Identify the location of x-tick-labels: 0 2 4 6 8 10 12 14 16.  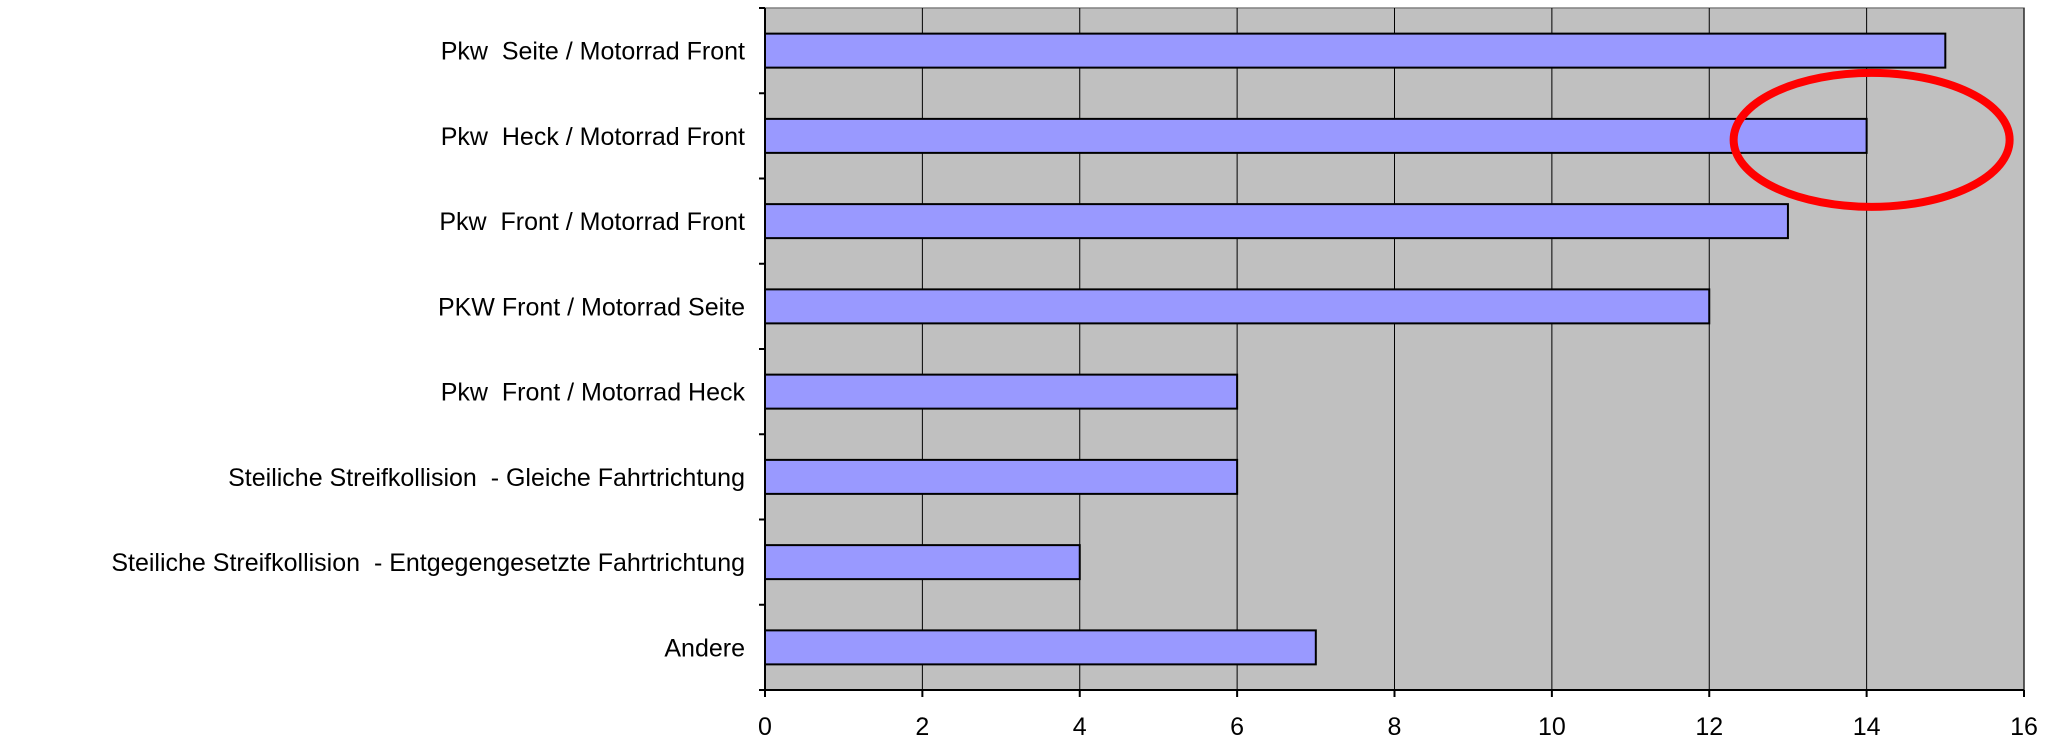
(1398, 727).